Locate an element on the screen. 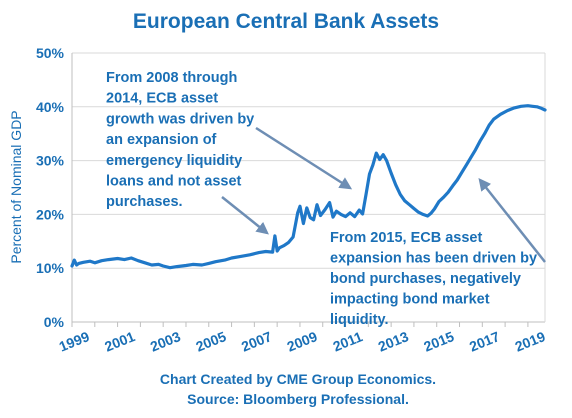 This screenshot has height=418, width=572. x-tick-label: 2005 is located at coordinates (210, 341).